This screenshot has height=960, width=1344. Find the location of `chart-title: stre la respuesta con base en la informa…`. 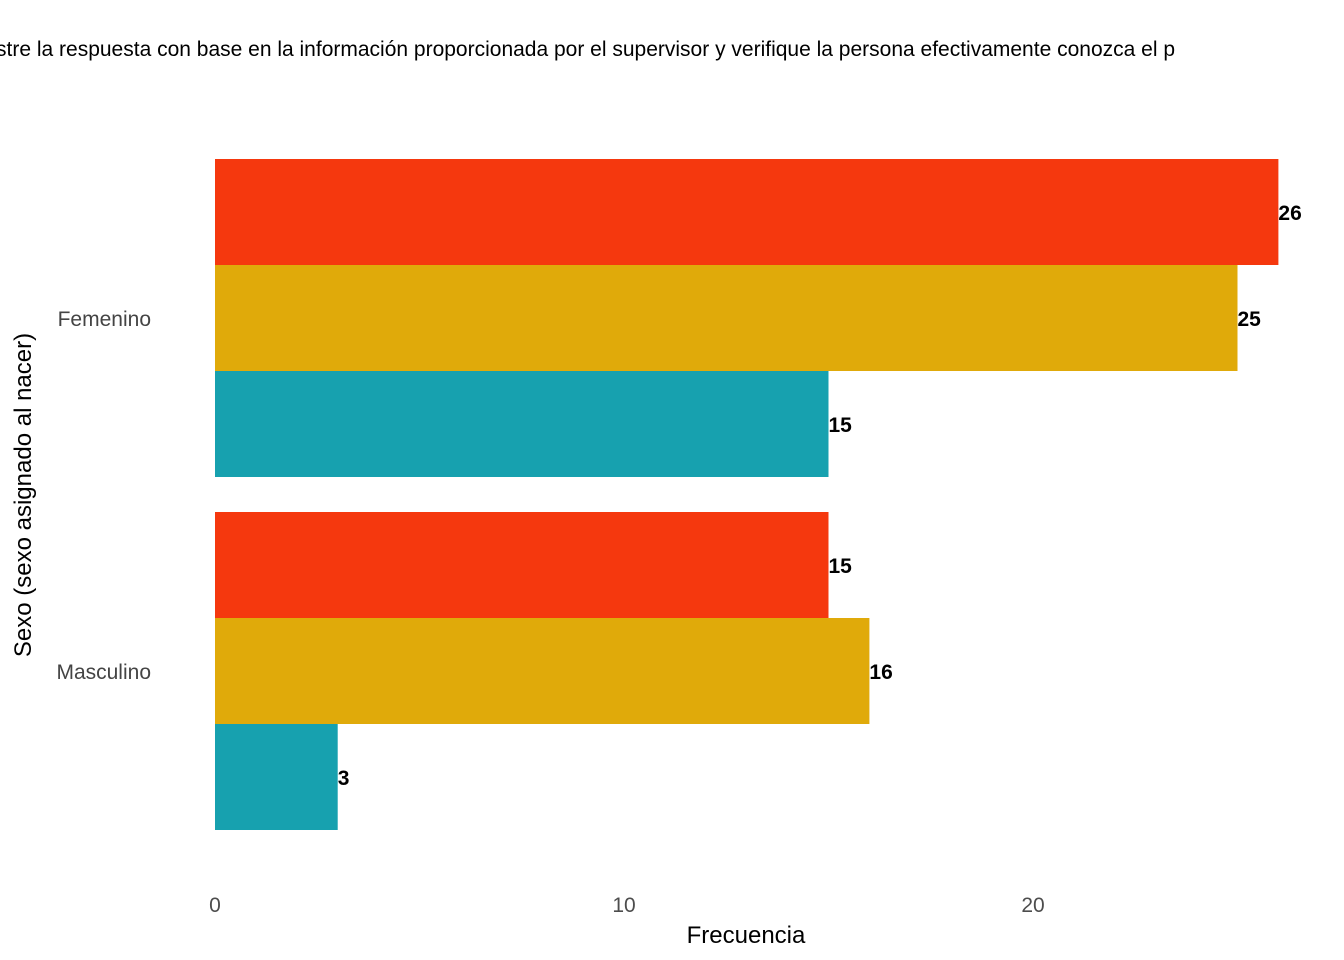

chart-title: stre la respuesta con base en la informa… is located at coordinates (587, 49).